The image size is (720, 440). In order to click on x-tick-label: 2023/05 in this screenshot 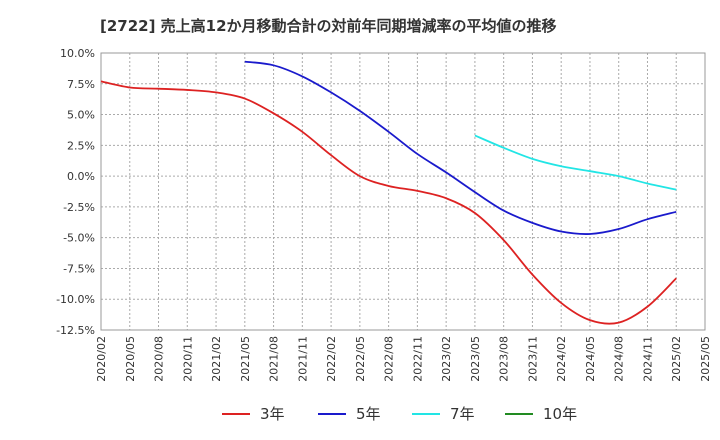, I will do `click(475, 359)`.